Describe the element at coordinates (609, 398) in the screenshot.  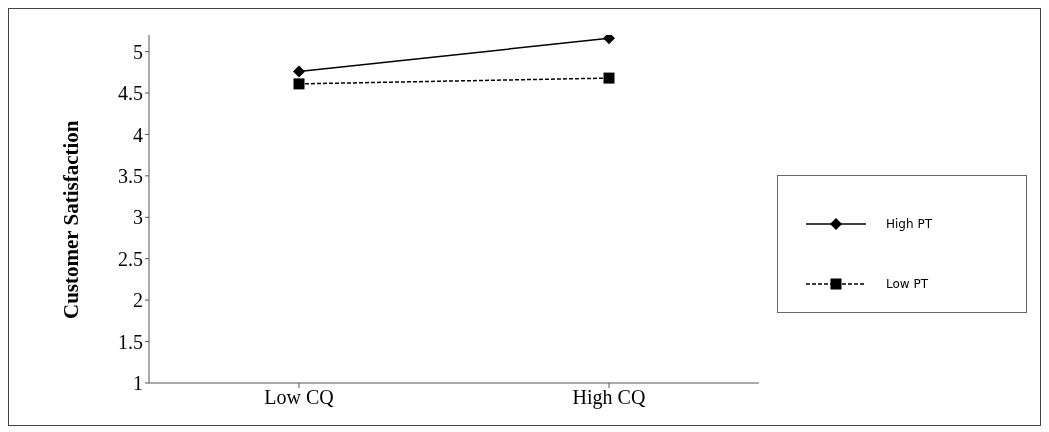
I see `x-tick-label: High CQ` at that location.